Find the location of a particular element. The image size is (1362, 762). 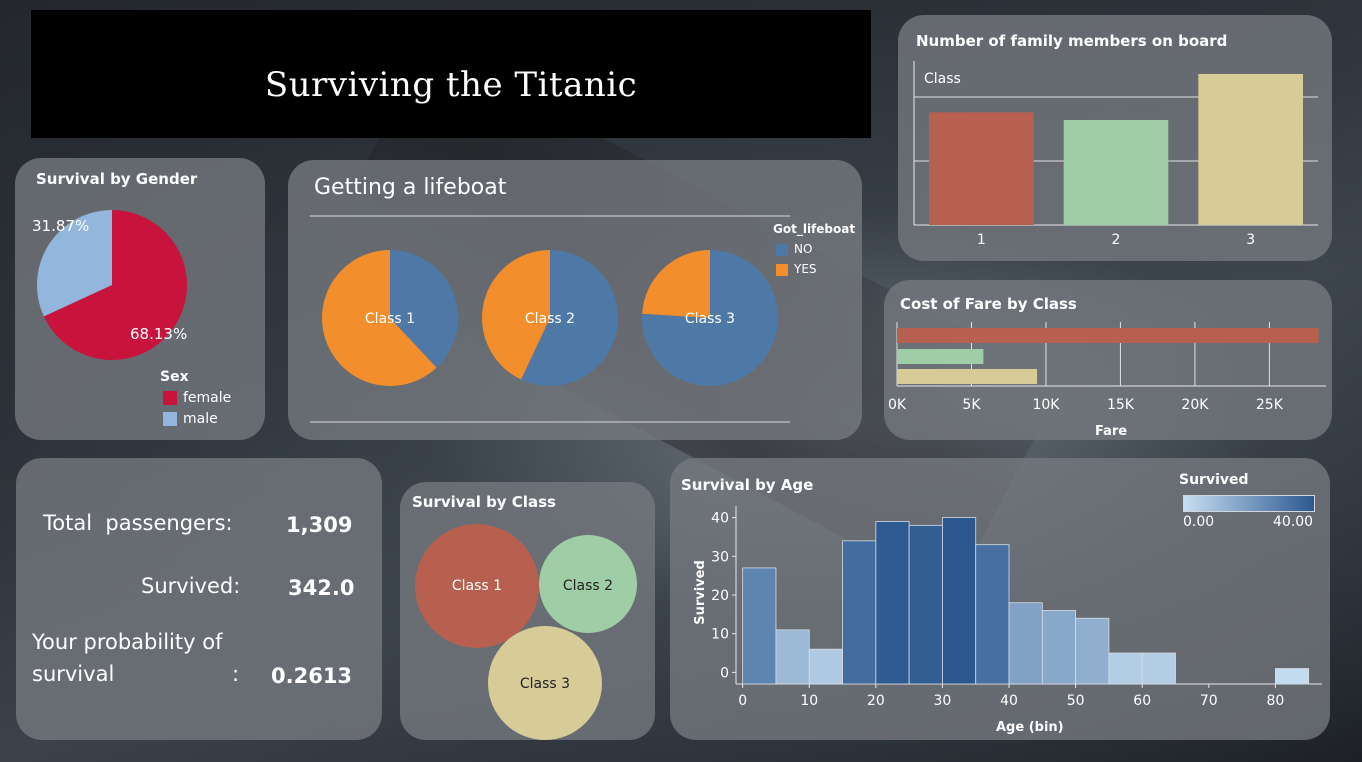

male-swatch is located at coordinates (170, 419).